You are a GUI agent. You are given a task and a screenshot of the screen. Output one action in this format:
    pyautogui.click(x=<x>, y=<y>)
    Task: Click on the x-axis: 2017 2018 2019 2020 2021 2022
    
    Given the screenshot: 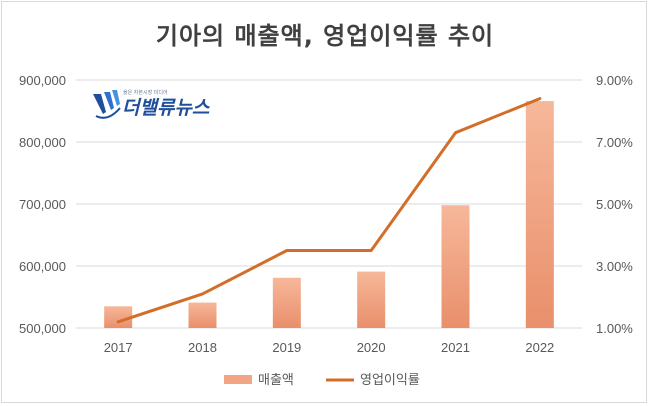 What is the action you would take?
    pyautogui.click(x=329, y=347)
    